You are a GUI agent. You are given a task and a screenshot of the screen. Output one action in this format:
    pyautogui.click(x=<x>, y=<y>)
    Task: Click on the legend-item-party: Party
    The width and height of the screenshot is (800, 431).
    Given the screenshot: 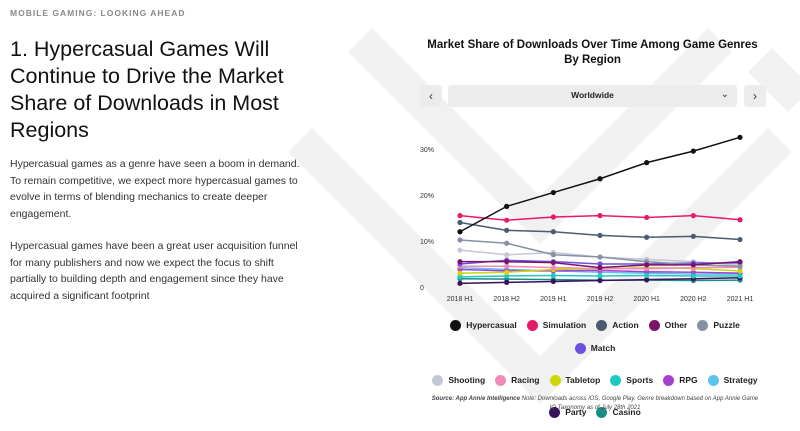 What is the action you would take?
    pyautogui.click(x=567, y=412)
    